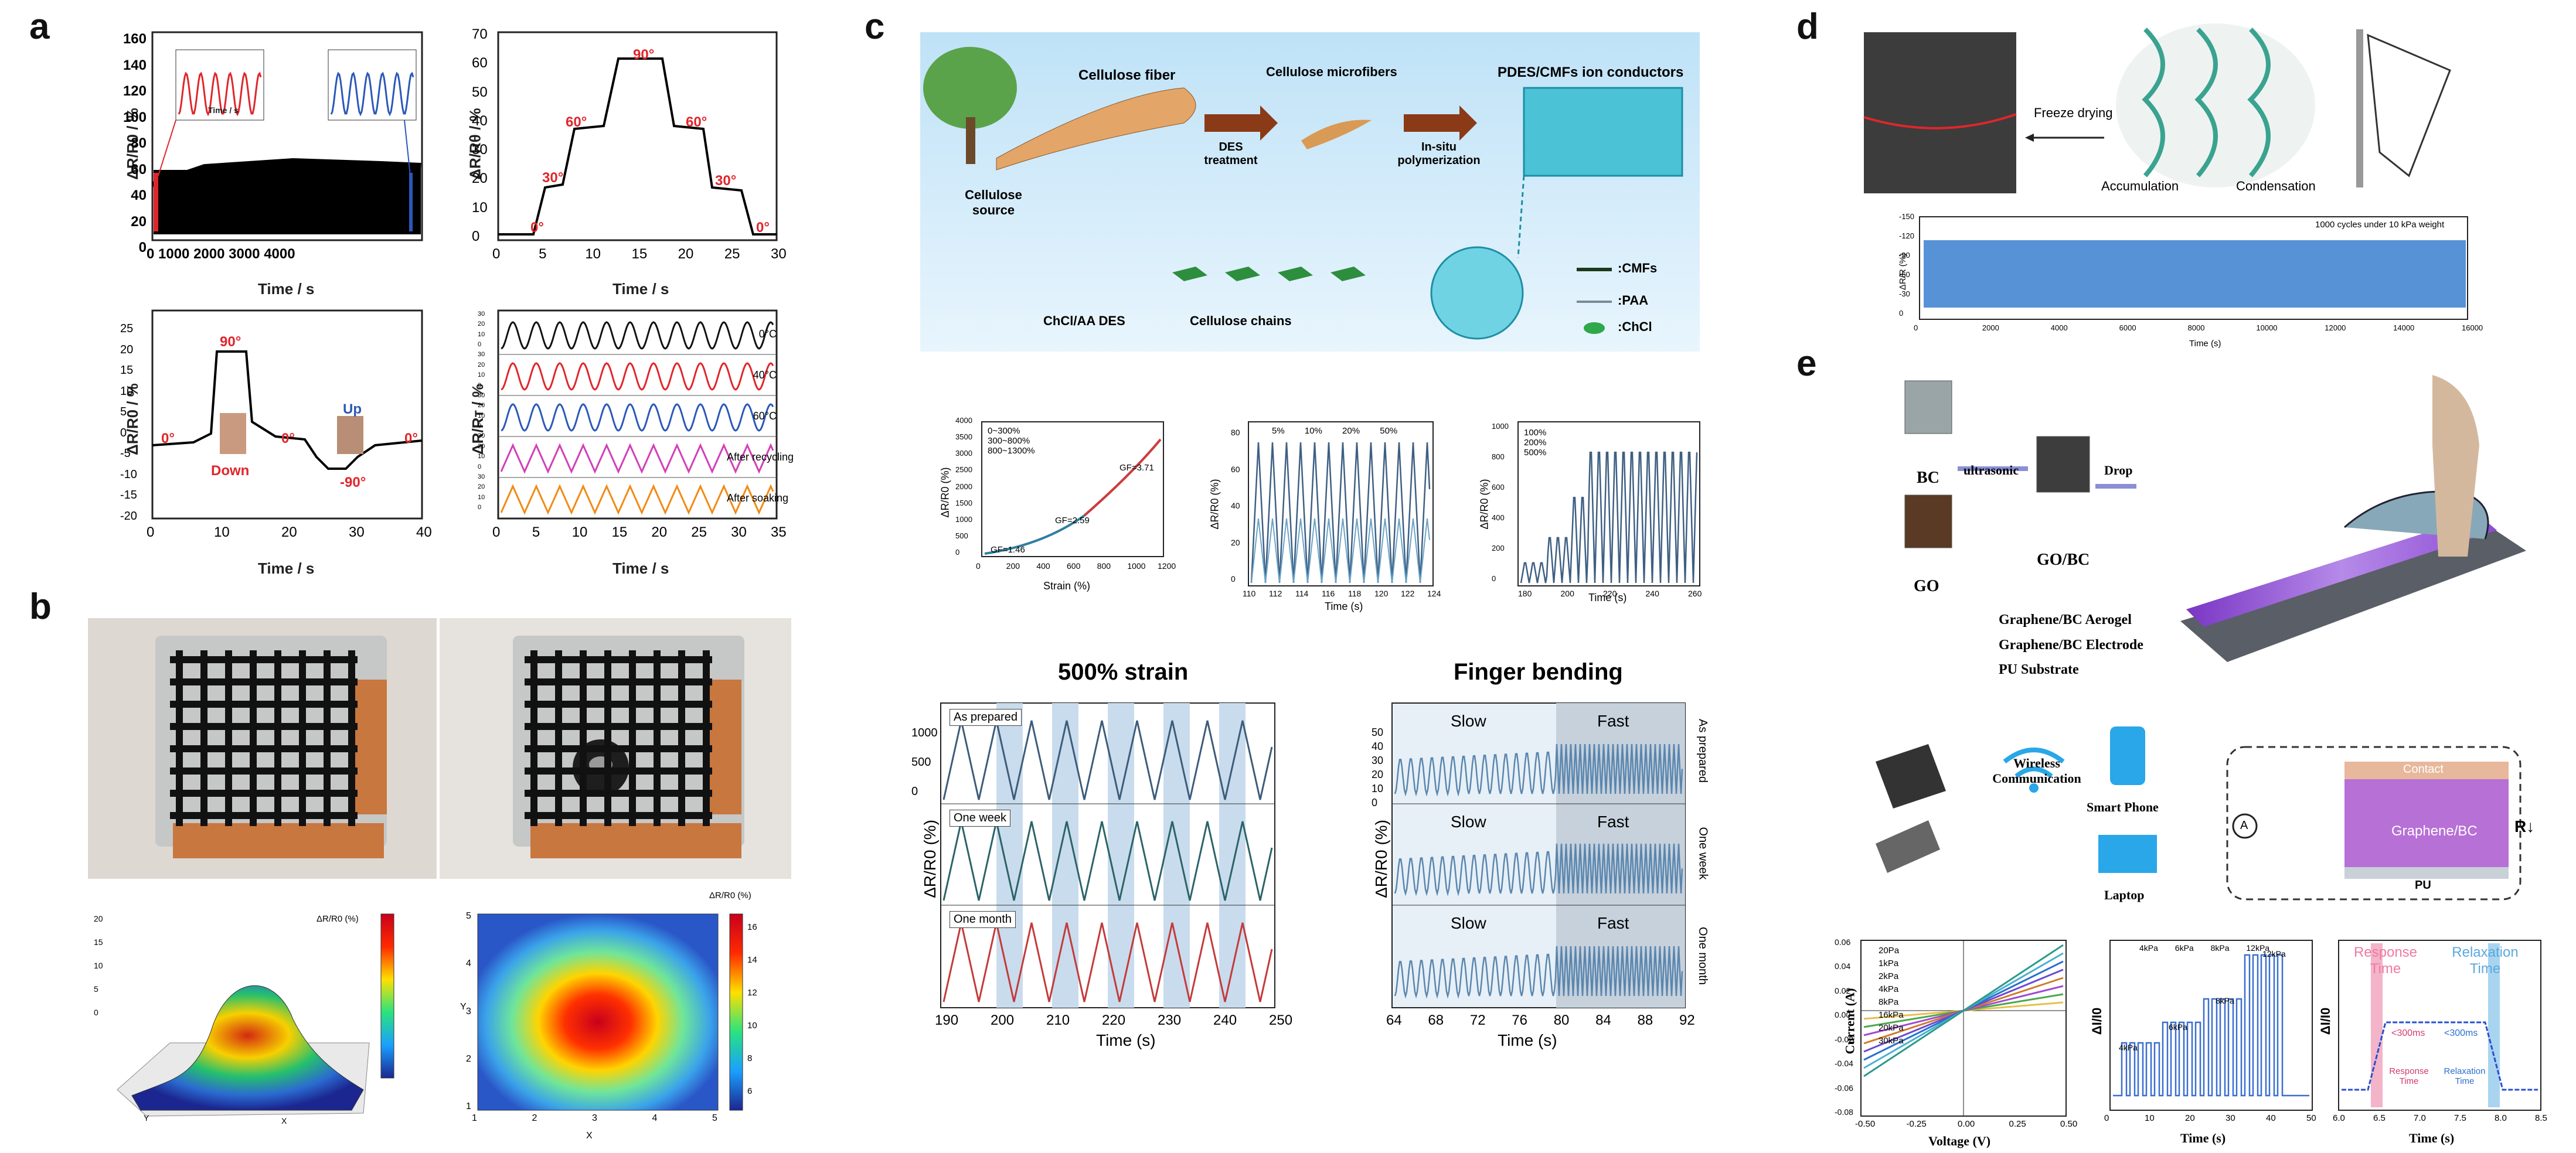 The width and height of the screenshot is (2576, 1153). What do you see at coordinates (1241, 320) in the screenshot?
I see `c-chains-label: Cellulose chains` at bounding box center [1241, 320].